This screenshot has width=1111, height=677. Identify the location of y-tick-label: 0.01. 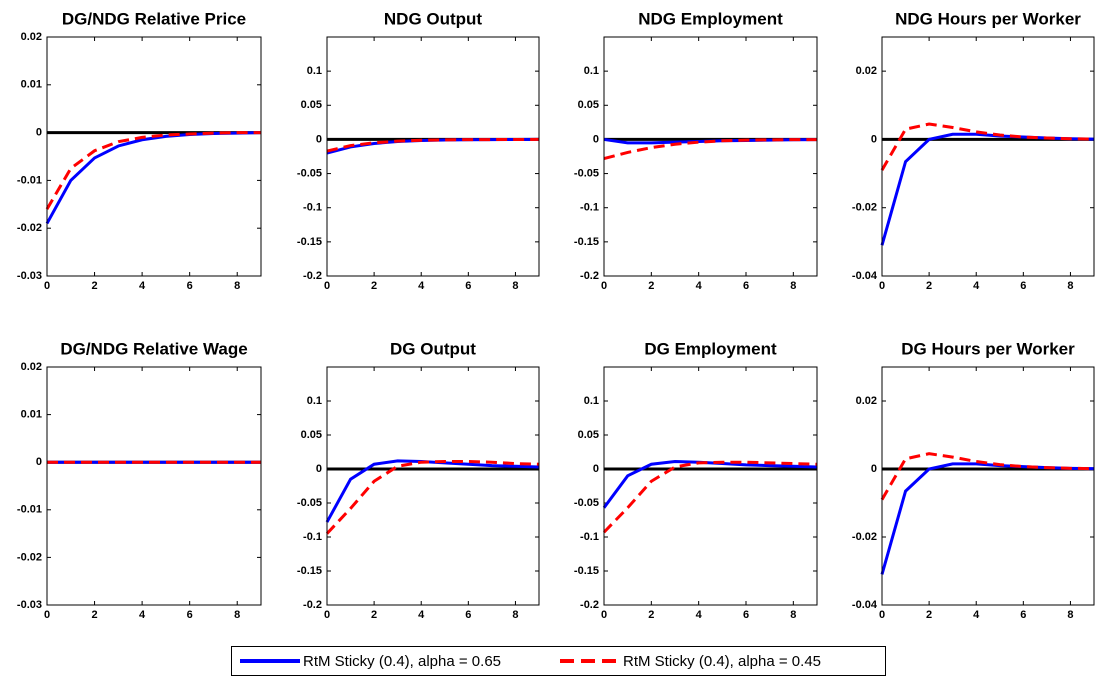
(31, 415).